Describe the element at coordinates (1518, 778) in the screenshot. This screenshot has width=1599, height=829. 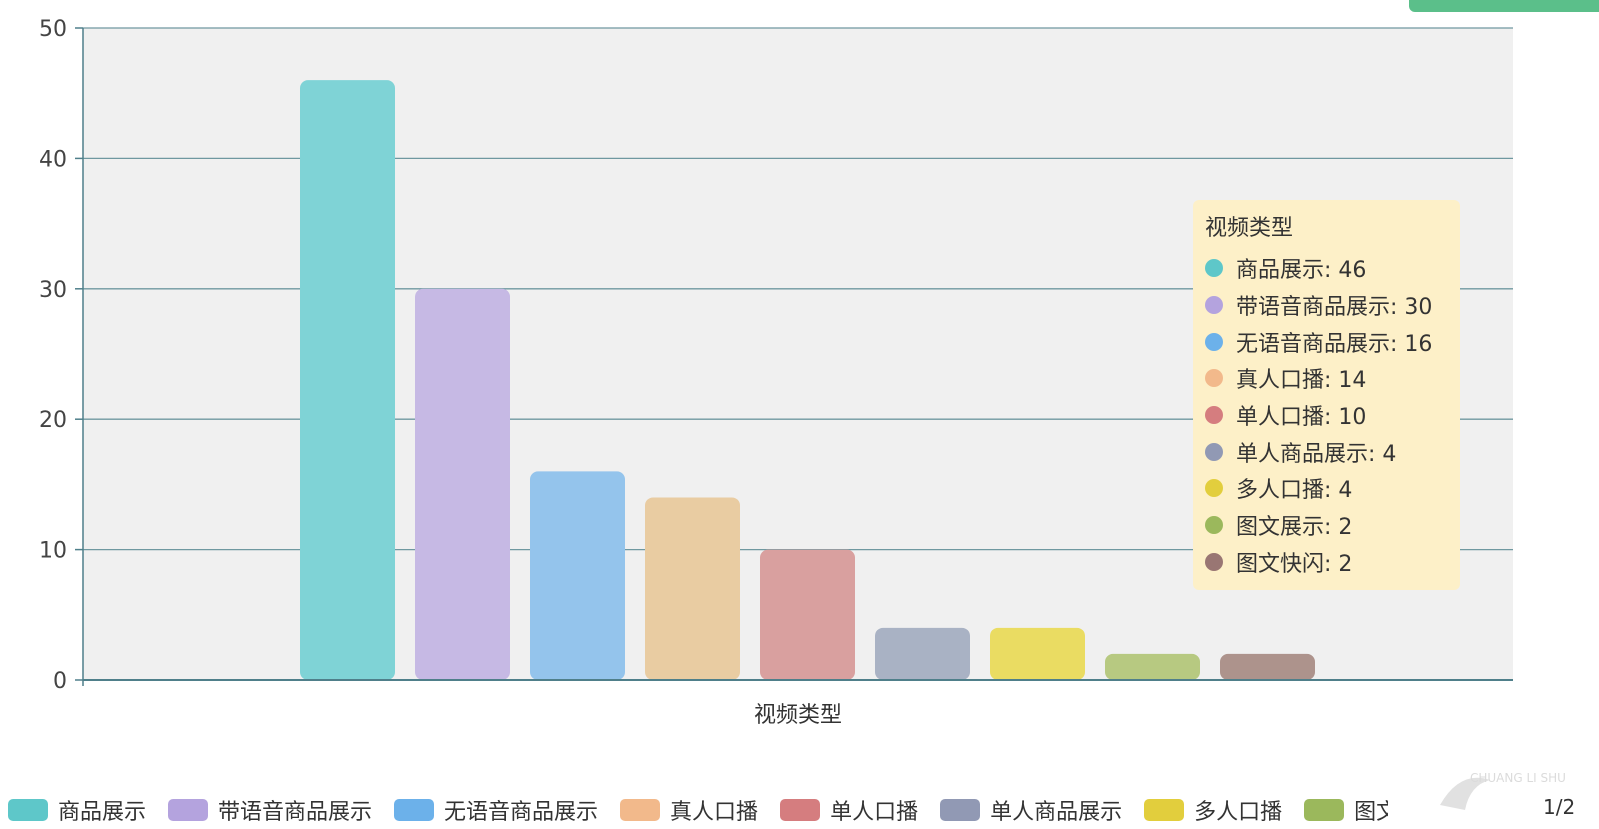
I see `watermark-text: CHUANG LI SHU` at that location.